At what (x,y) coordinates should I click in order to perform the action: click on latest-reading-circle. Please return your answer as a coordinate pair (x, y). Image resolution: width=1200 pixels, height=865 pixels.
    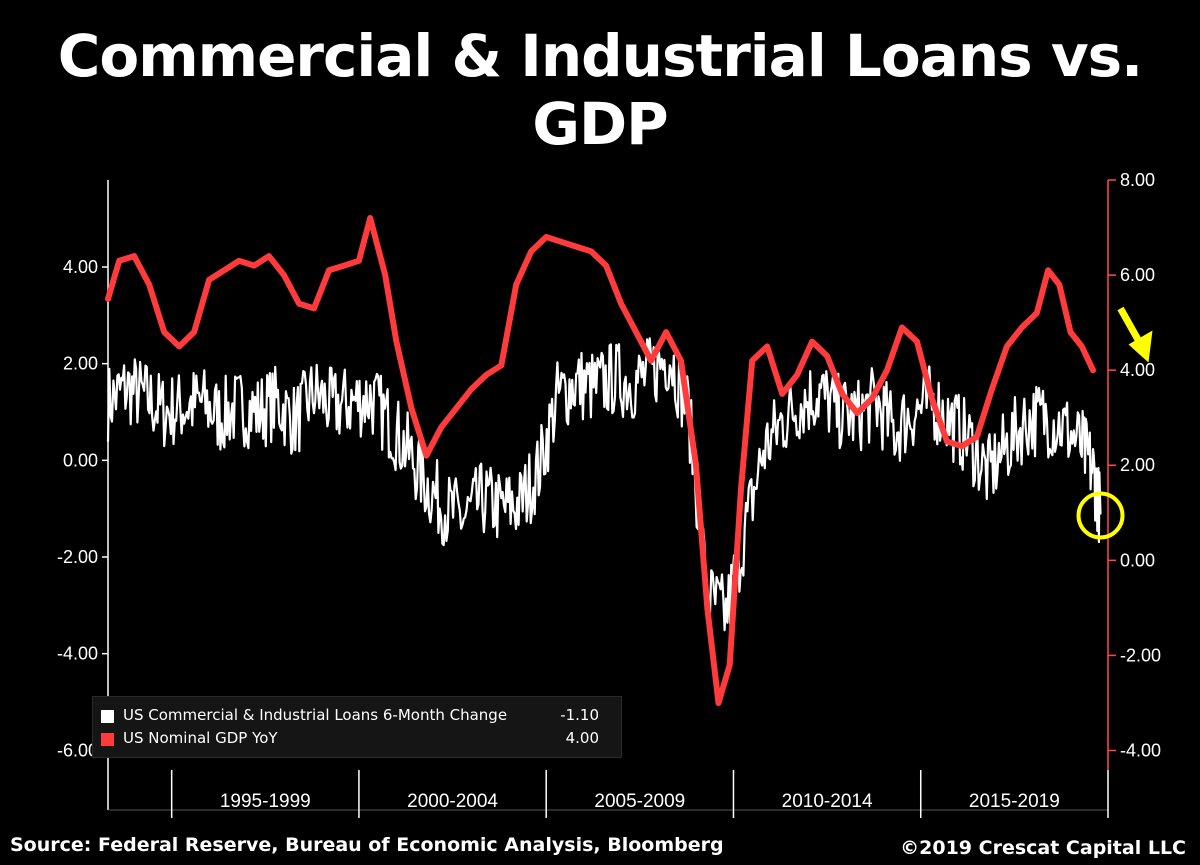
    Looking at the image, I should click on (1100, 515).